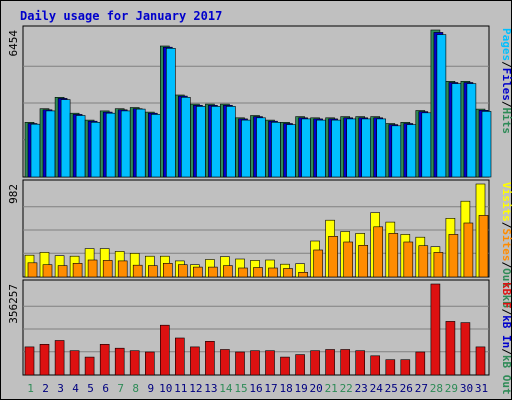  What do you see at coordinates (165, 388) in the screenshot?
I see `x-tick-label: 10` at bounding box center [165, 388].